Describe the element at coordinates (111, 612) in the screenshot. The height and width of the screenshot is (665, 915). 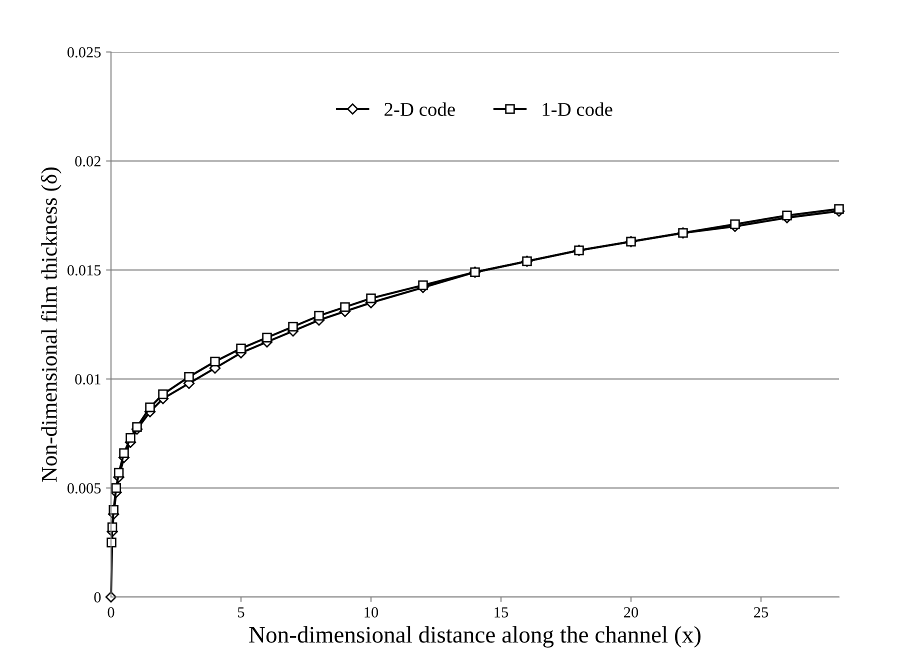
I see `x-tick-label: 0` at that location.